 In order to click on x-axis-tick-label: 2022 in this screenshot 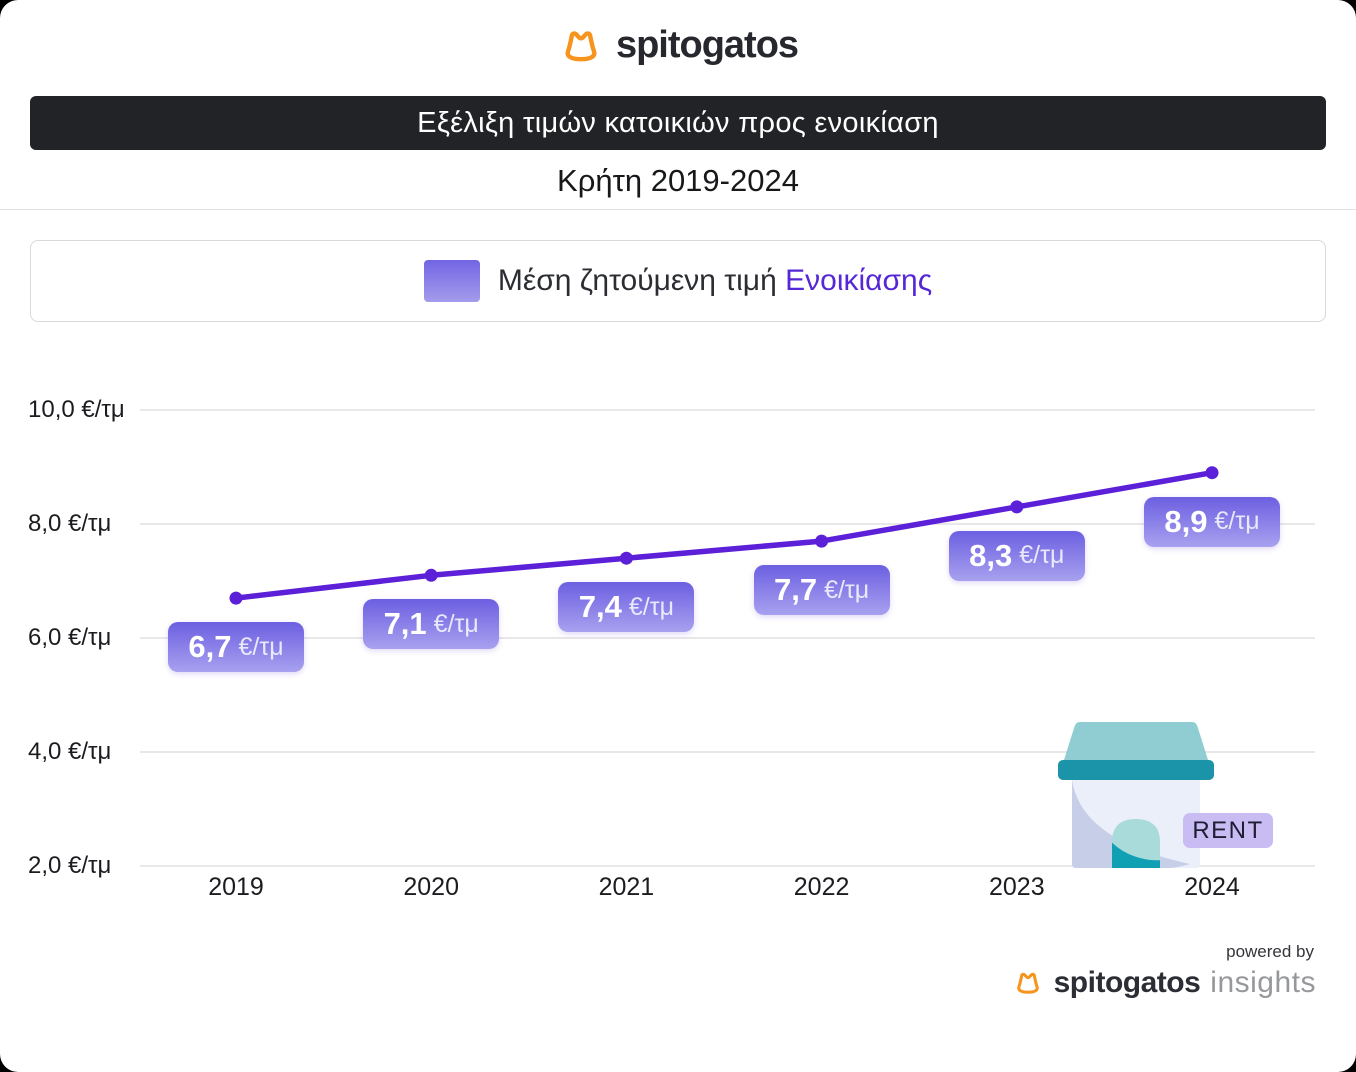, I will do `click(821, 887)`.